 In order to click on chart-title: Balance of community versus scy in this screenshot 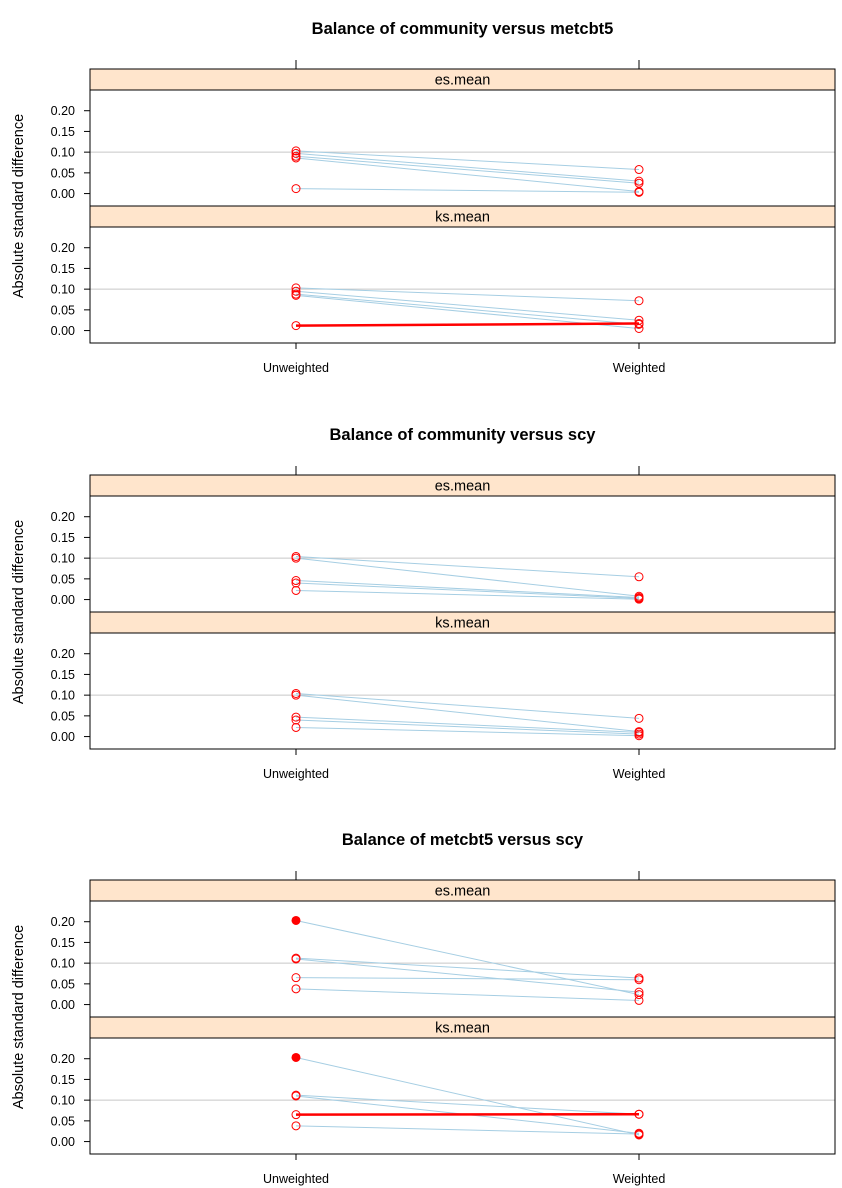, I will do `click(463, 435)`.